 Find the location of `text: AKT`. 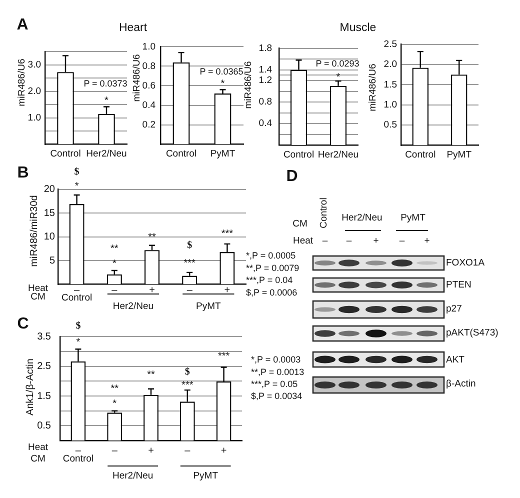

text: AKT is located at coordinates (455, 360).